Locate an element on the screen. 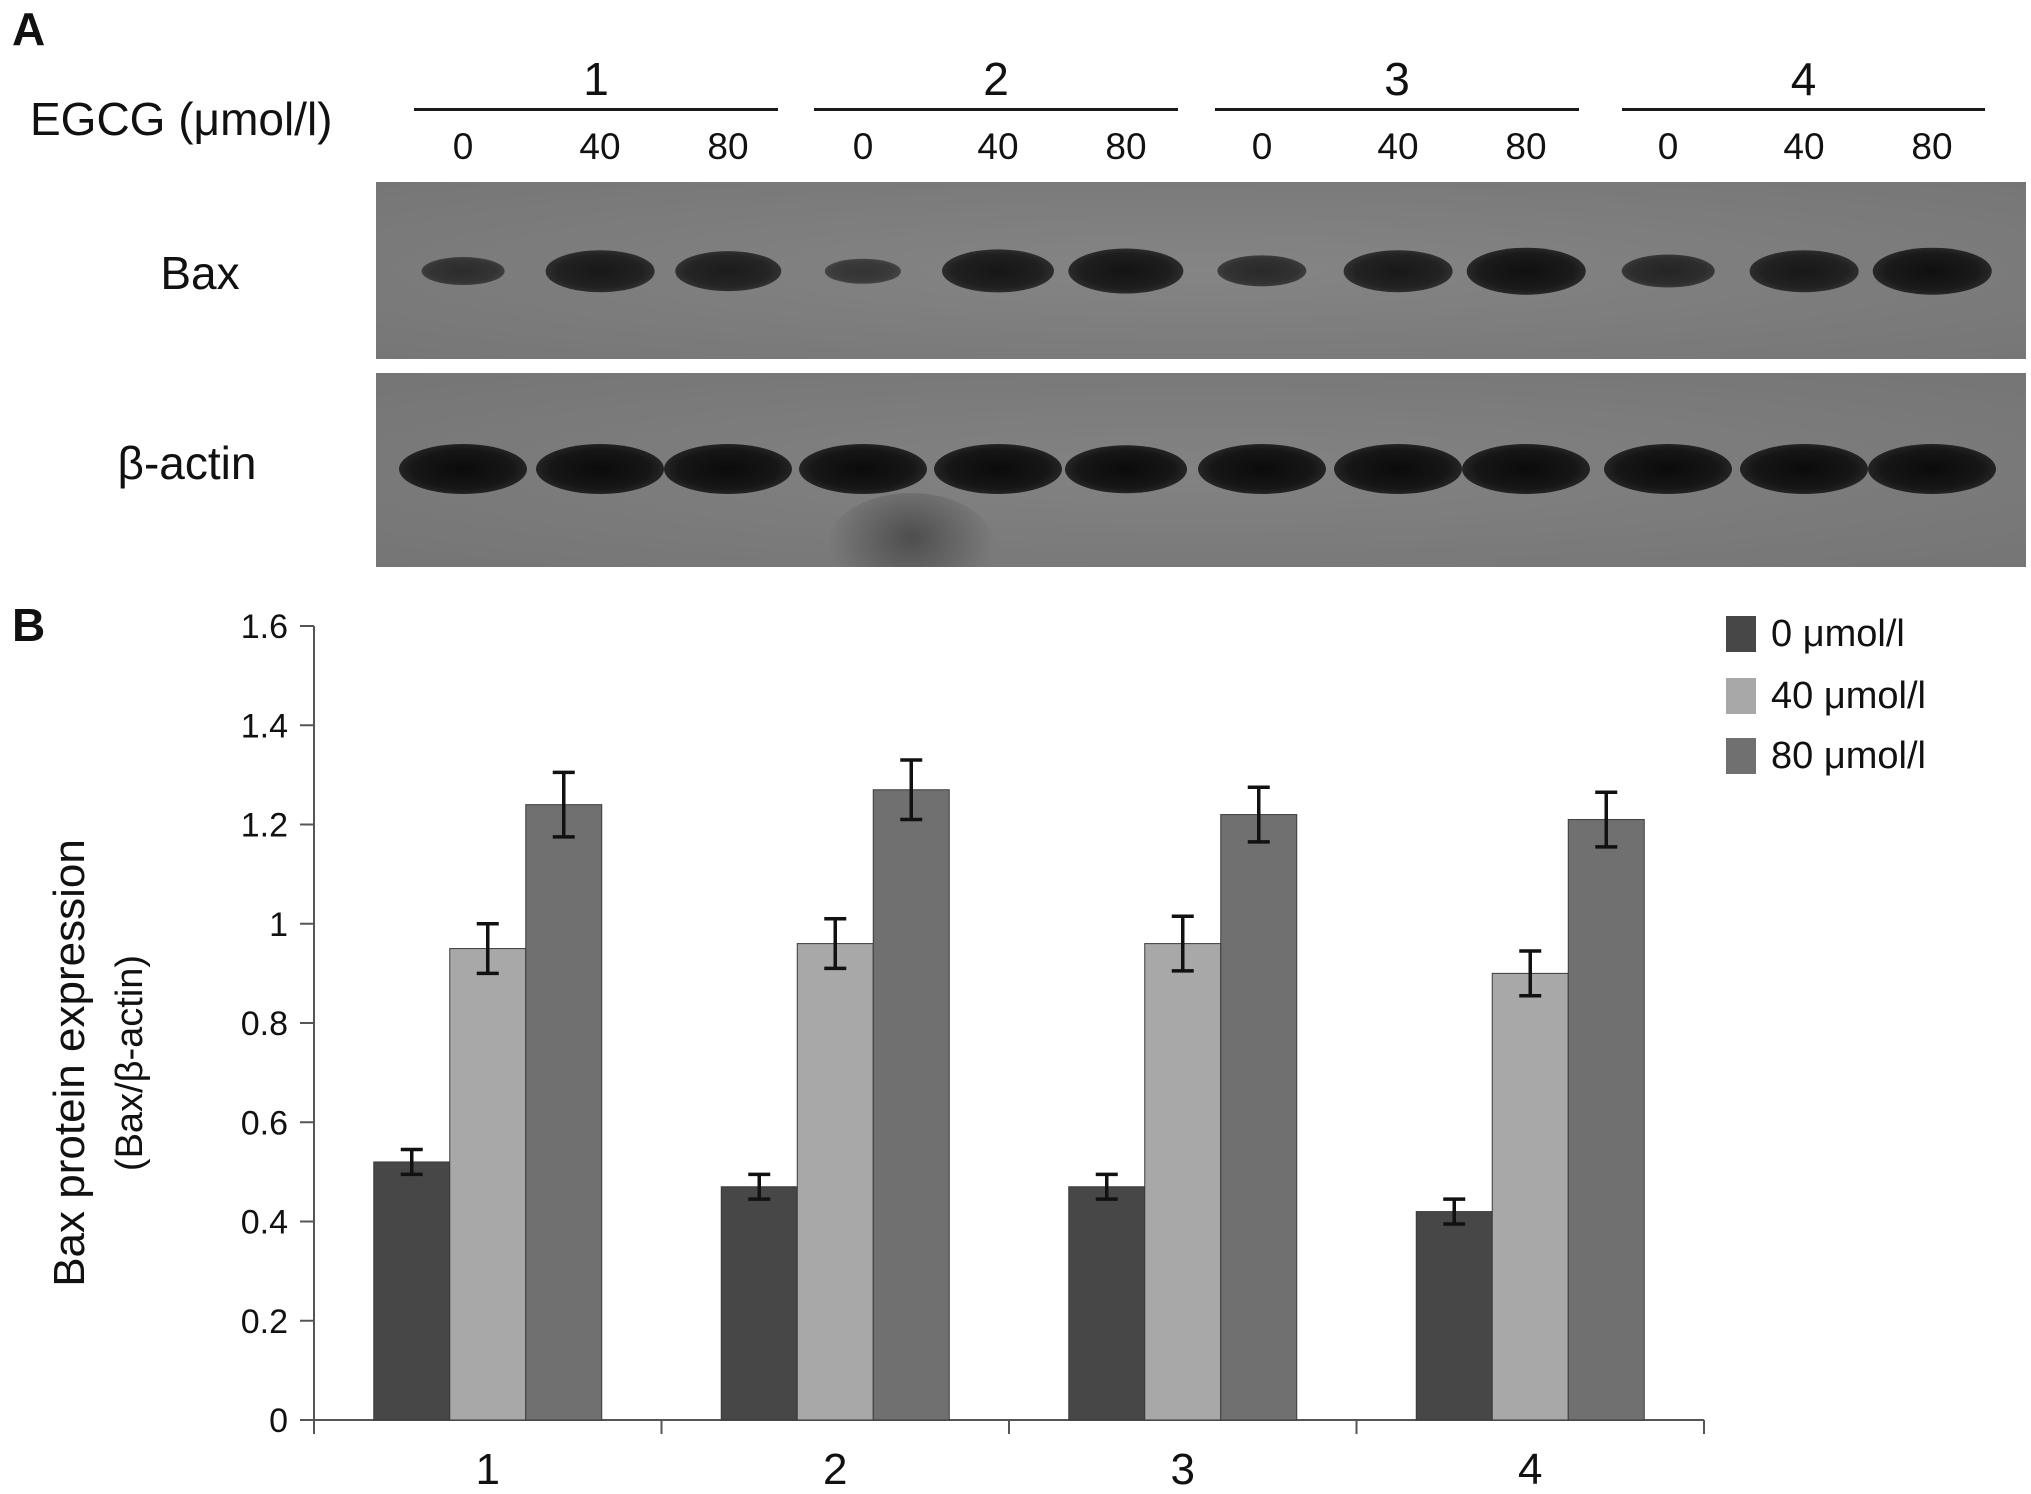  beta-actin-row-label: β-actin is located at coordinates (187, 463).